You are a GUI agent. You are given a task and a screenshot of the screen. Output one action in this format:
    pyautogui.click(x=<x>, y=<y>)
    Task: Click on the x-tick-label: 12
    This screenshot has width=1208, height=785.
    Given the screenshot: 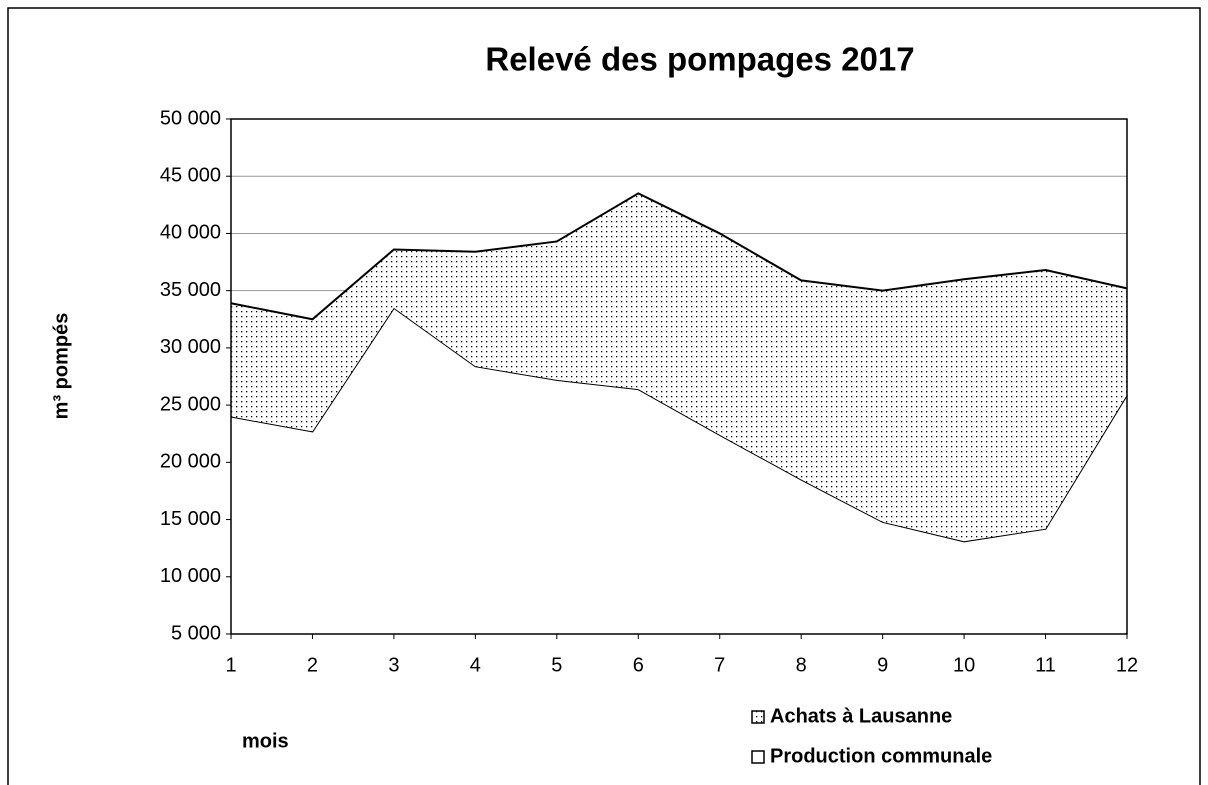 What is the action you would take?
    pyautogui.click(x=1127, y=665)
    